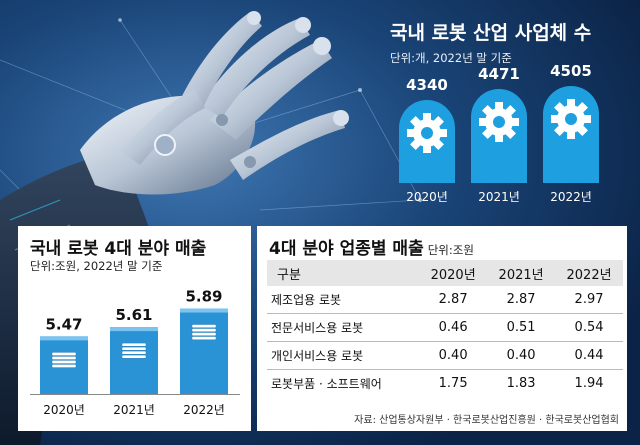 The width and height of the screenshot is (640, 445). Describe the element at coordinates (343, 327) in the screenshot. I see `table-cell-category: 전문서비스용 로봇` at that location.